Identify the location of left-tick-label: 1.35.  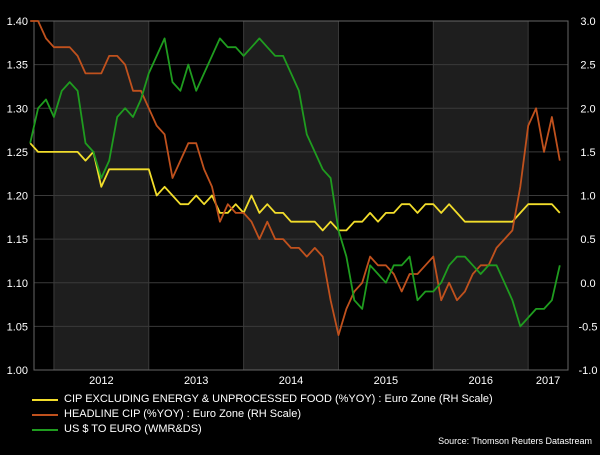
(17, 66).